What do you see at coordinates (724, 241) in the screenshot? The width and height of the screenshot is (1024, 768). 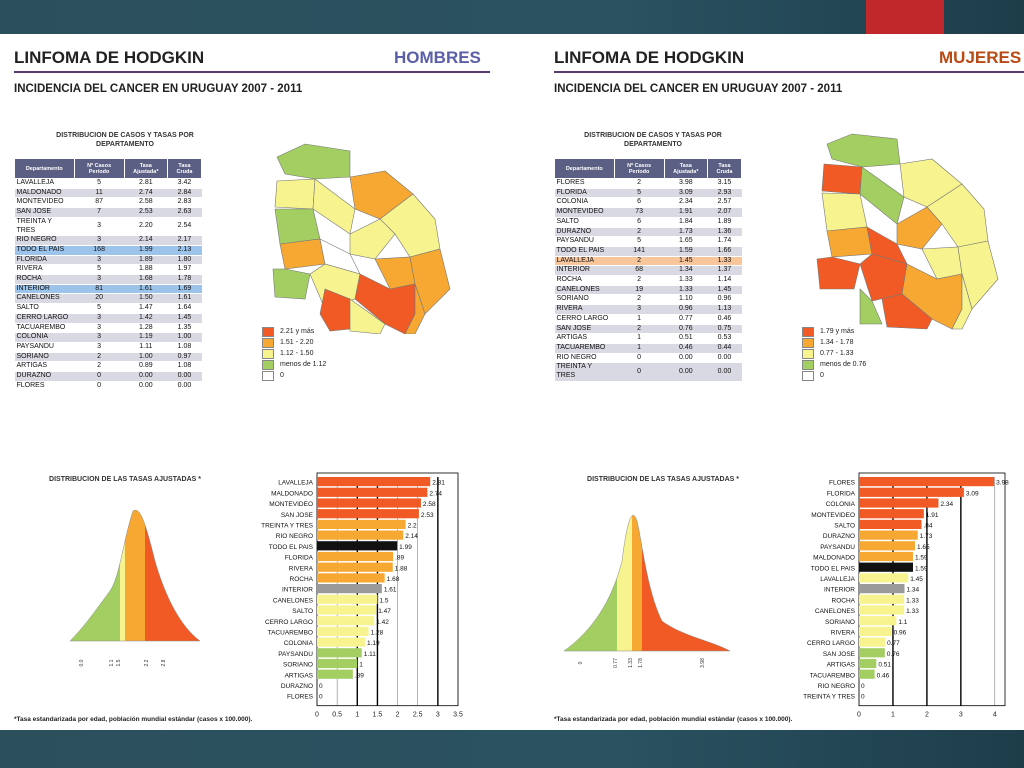 I see `table-cell: 1.74` at bounding box center [724, 241].